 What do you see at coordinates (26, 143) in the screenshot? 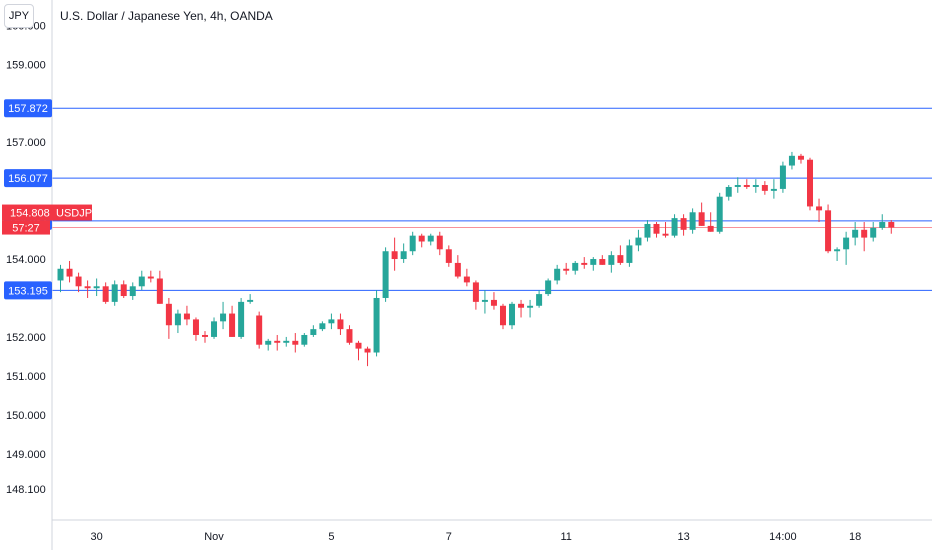
I see `y-tick-label: 157.000` at bounding box center [26, 143].